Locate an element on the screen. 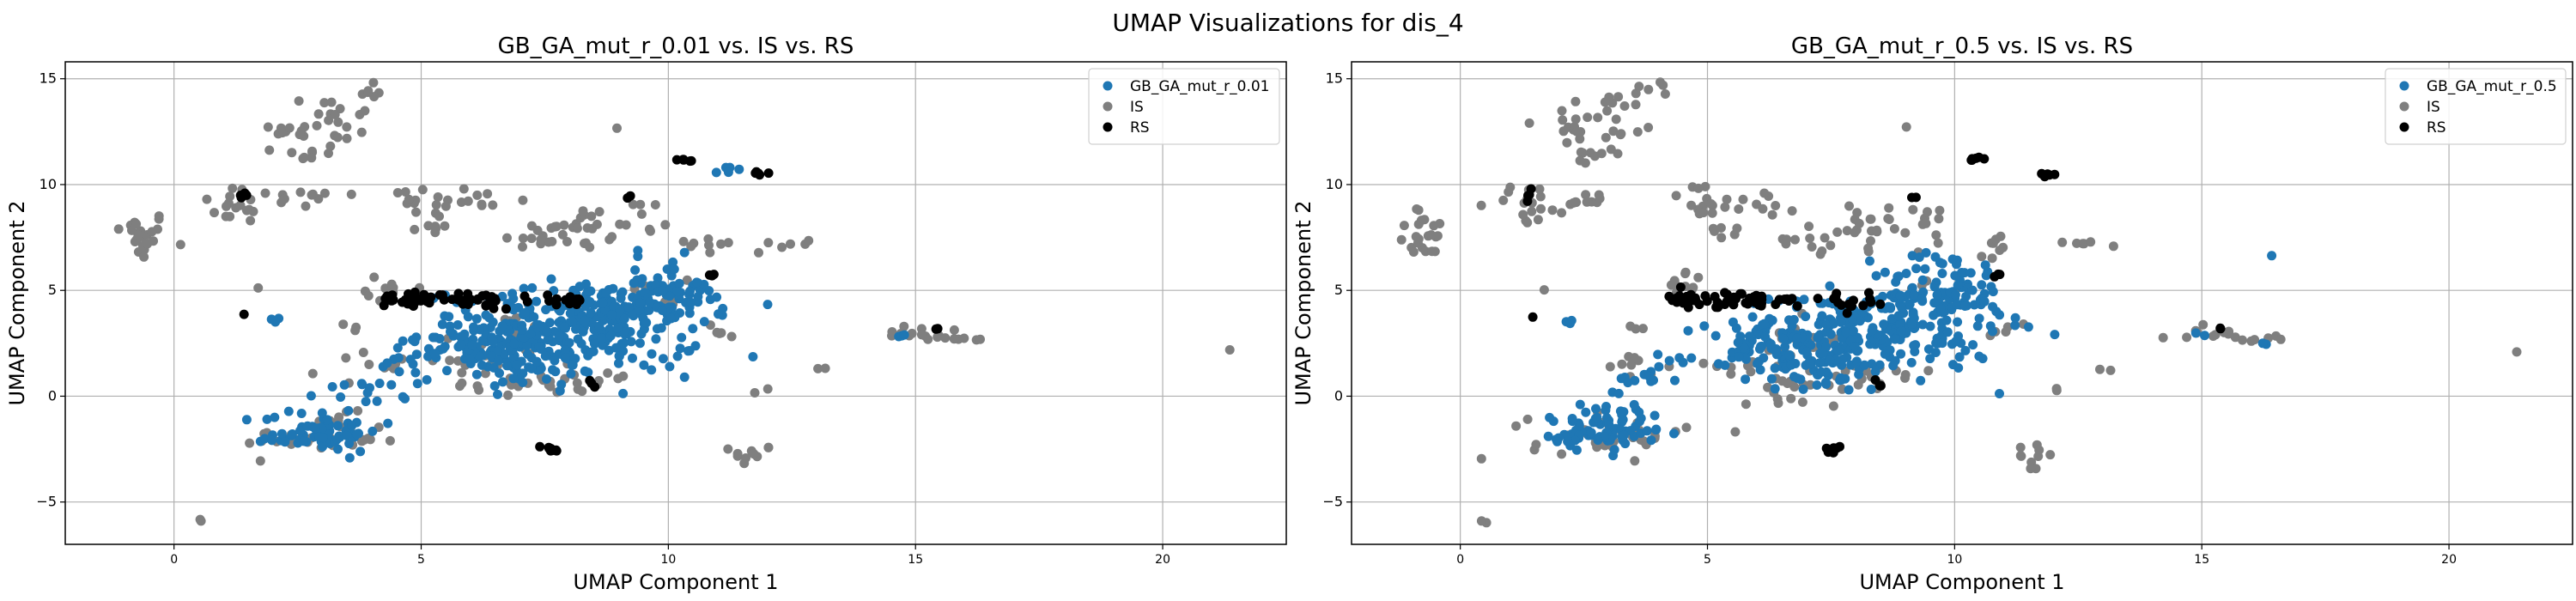 This screenshot has width=2576, height=601. x-tick-label: 20 is located at coordinates (1162, 560).